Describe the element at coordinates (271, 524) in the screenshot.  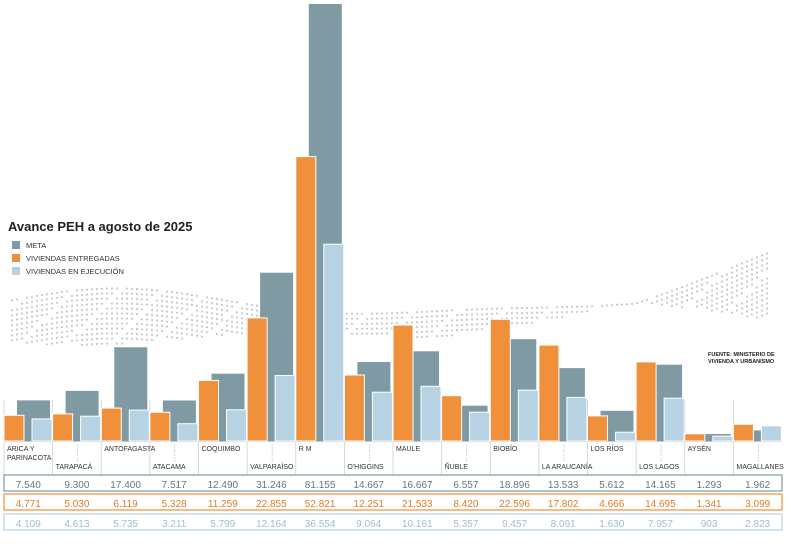
I see `value-label-viviendas-en-ejecucion-valparaiso: 12.164` at that location.